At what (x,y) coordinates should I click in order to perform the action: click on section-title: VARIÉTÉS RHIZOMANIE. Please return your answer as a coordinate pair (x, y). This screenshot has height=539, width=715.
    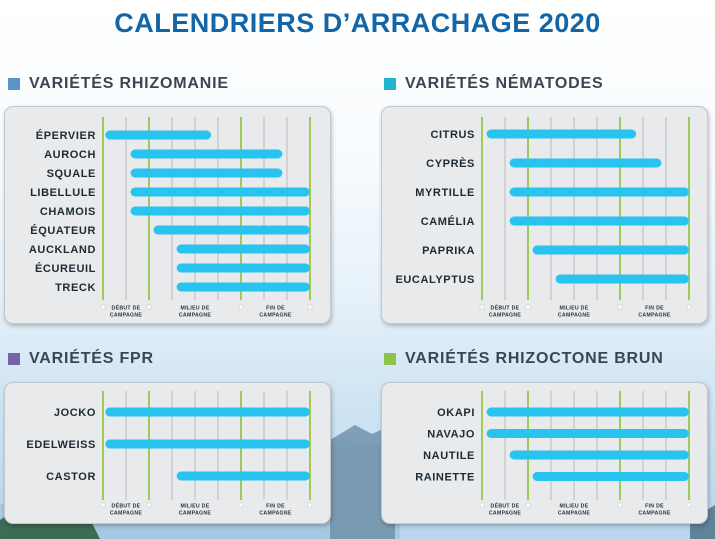
    Looking at the image, I should click on (129, 83).